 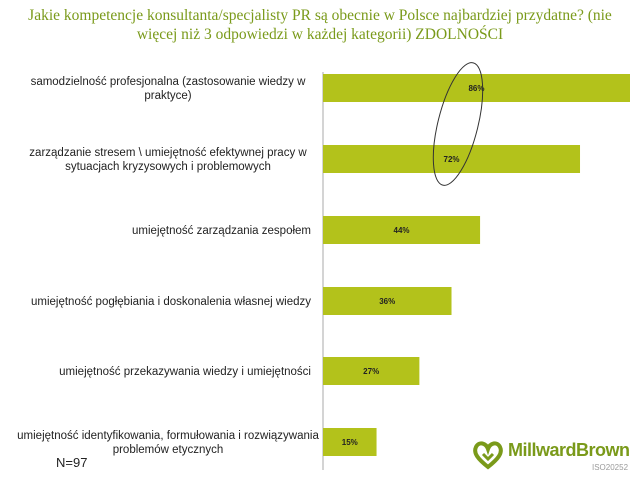 What do you see at coordinates (168, 450) in the screenshot?
I see `category-label: problemów etycznych` at bounding box center [168, 450].